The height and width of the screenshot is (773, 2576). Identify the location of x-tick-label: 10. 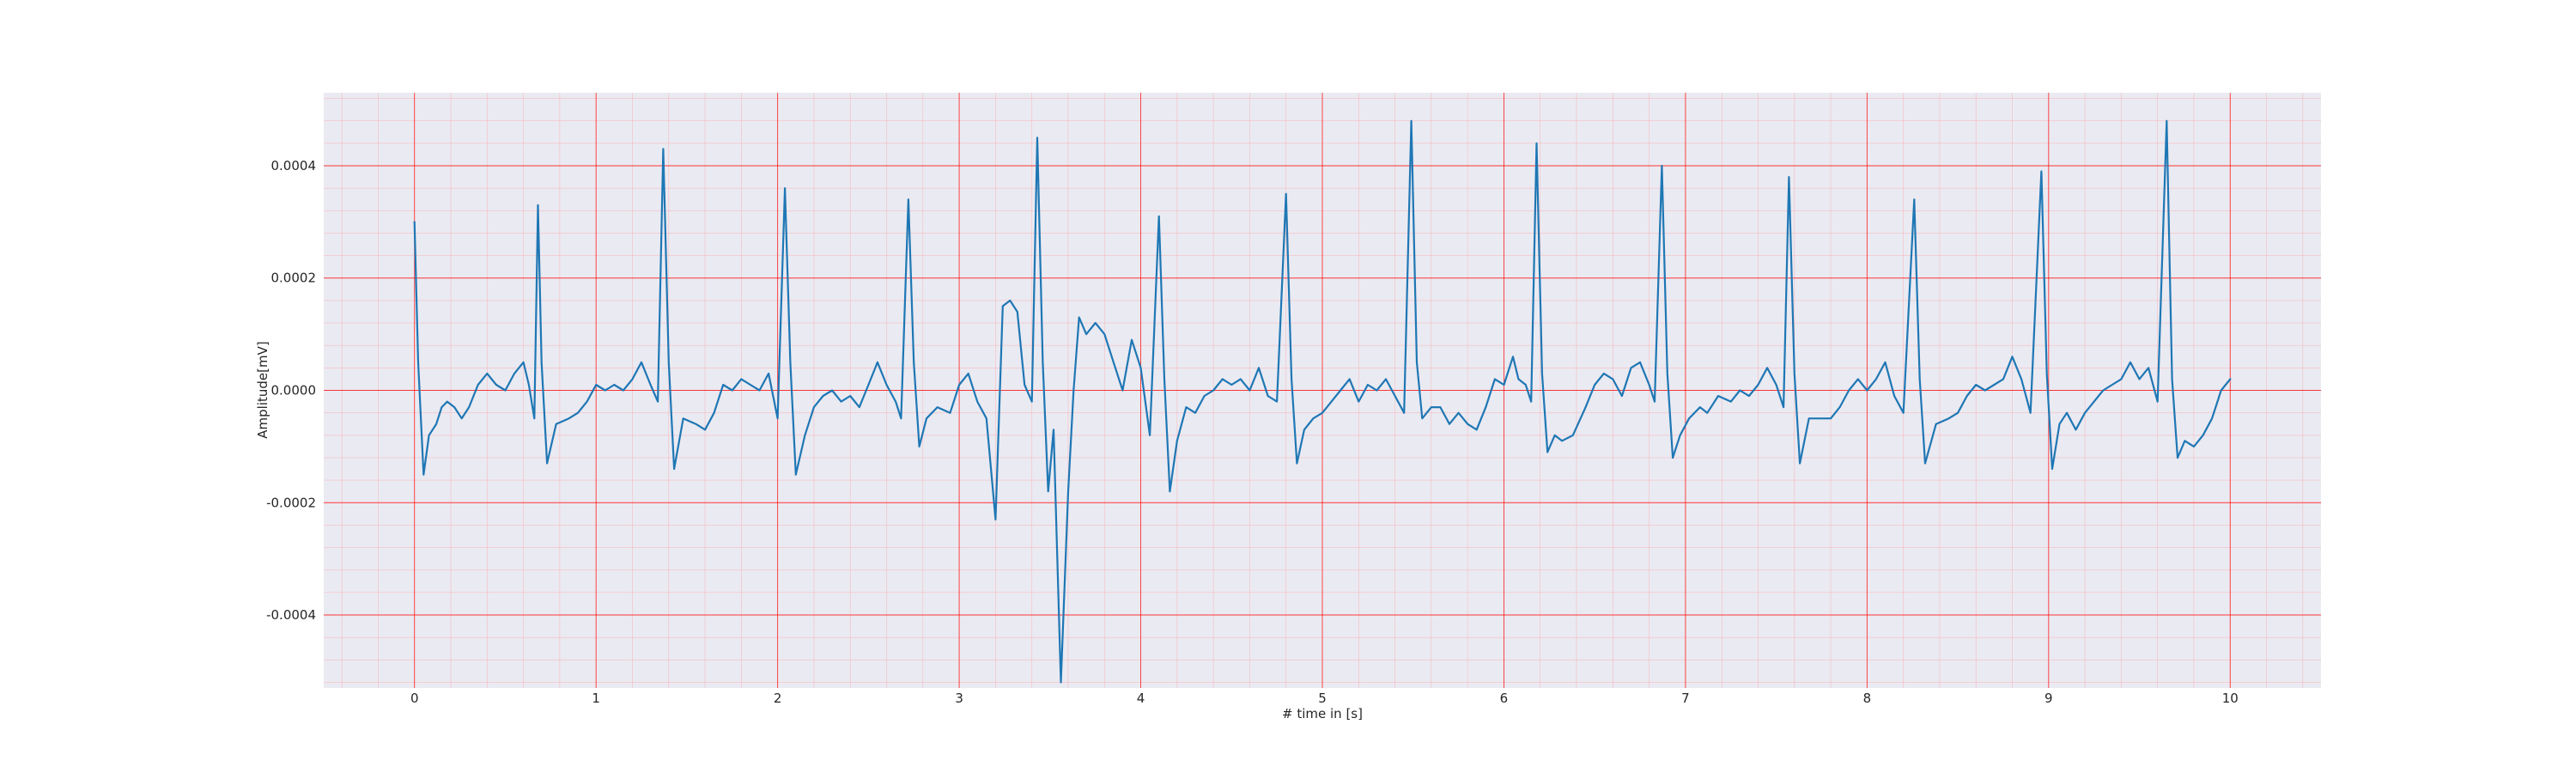
(2230, 698).